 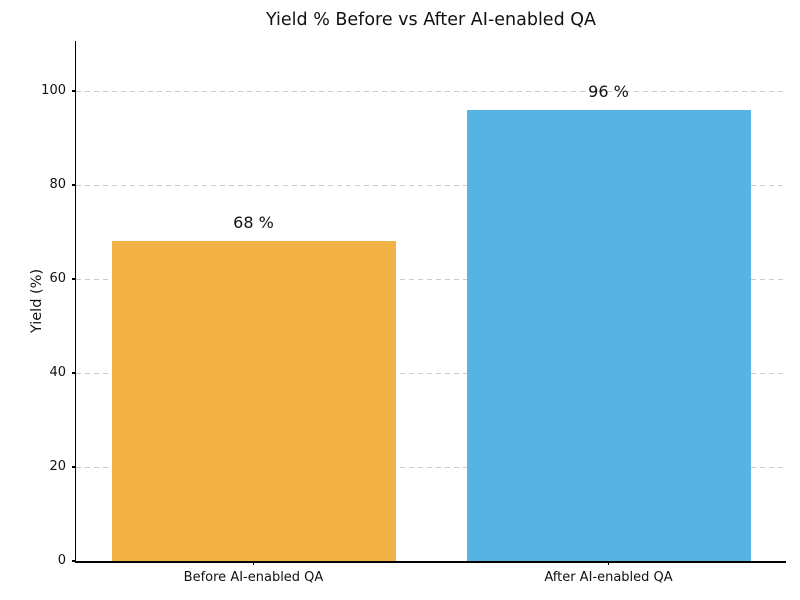 What do you see at coordinates (75, 302) in the screenshot?
I see `y-axis-spine` at bounding box center [75, 302].